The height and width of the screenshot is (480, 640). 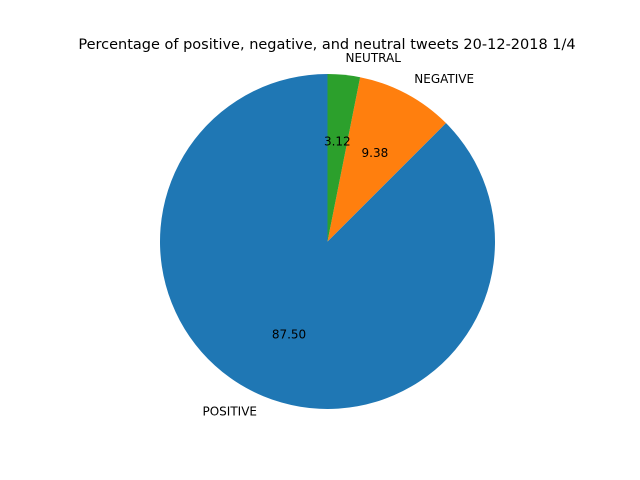 I want to click on pct-label-neutral: 3.12, so click(x=337, y=142).